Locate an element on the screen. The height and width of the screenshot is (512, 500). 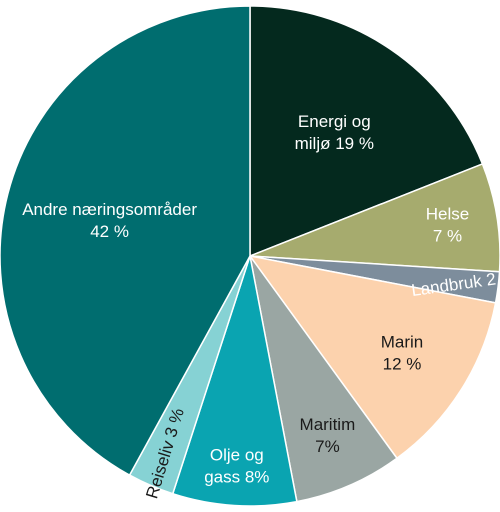
slice-label: Energi og miljø 19 % is located at coordinates (334, 132).